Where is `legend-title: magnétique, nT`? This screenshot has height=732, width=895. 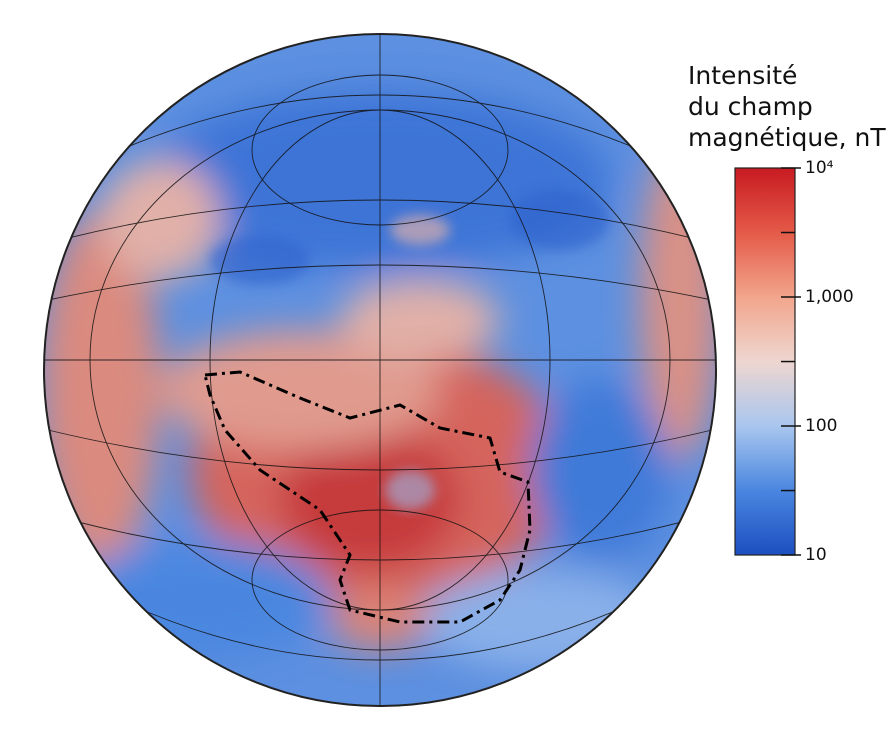 legend-title: magnétique, nT is located at coordinates (787, 137).